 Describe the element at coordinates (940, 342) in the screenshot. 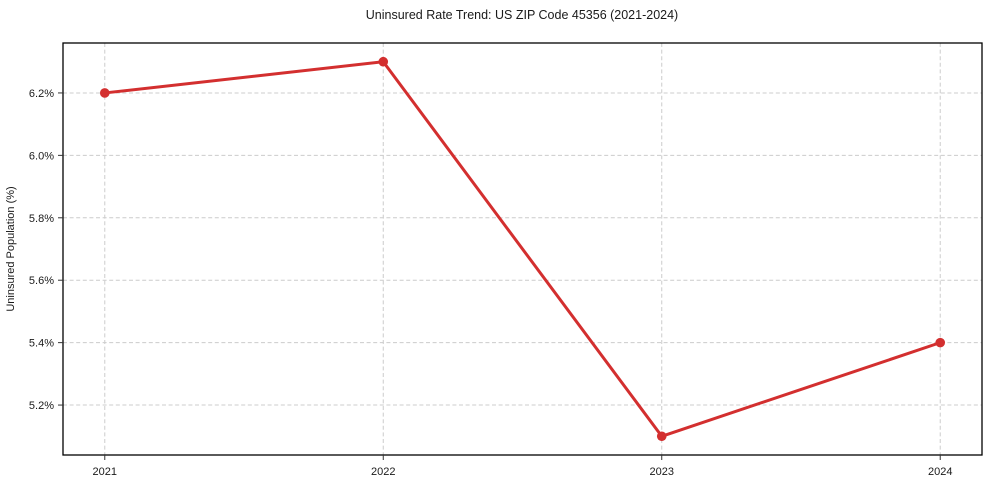

I see `data-point-2024` at that location.